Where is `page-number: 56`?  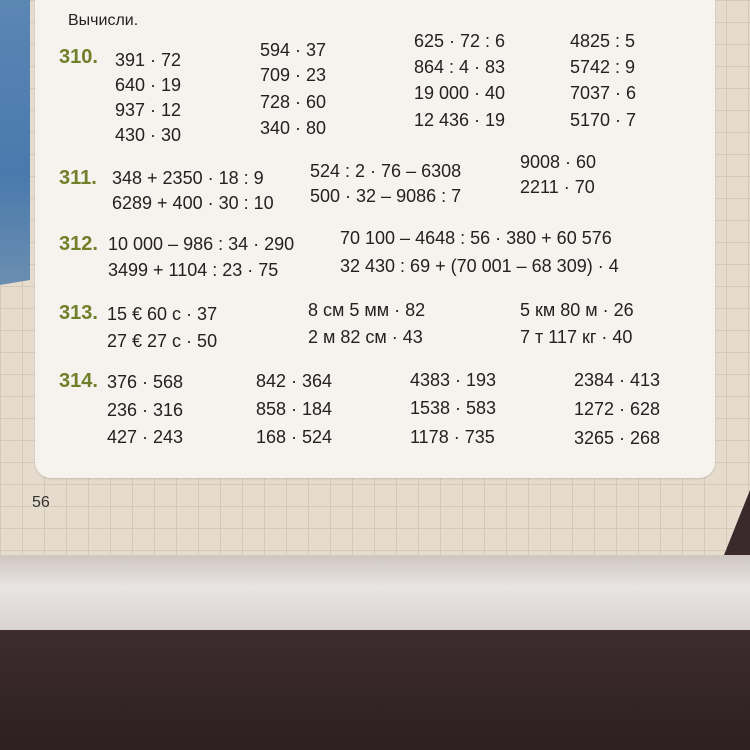 page-number: 56 is located at coordinates (41, 502).